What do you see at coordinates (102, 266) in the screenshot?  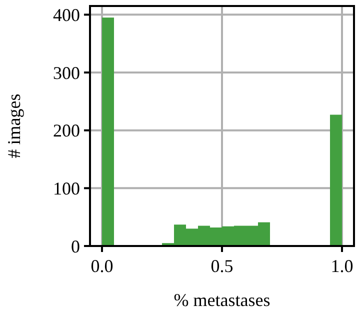 I see `x-tick-label: 0.0` at bounding box center [102, 266].